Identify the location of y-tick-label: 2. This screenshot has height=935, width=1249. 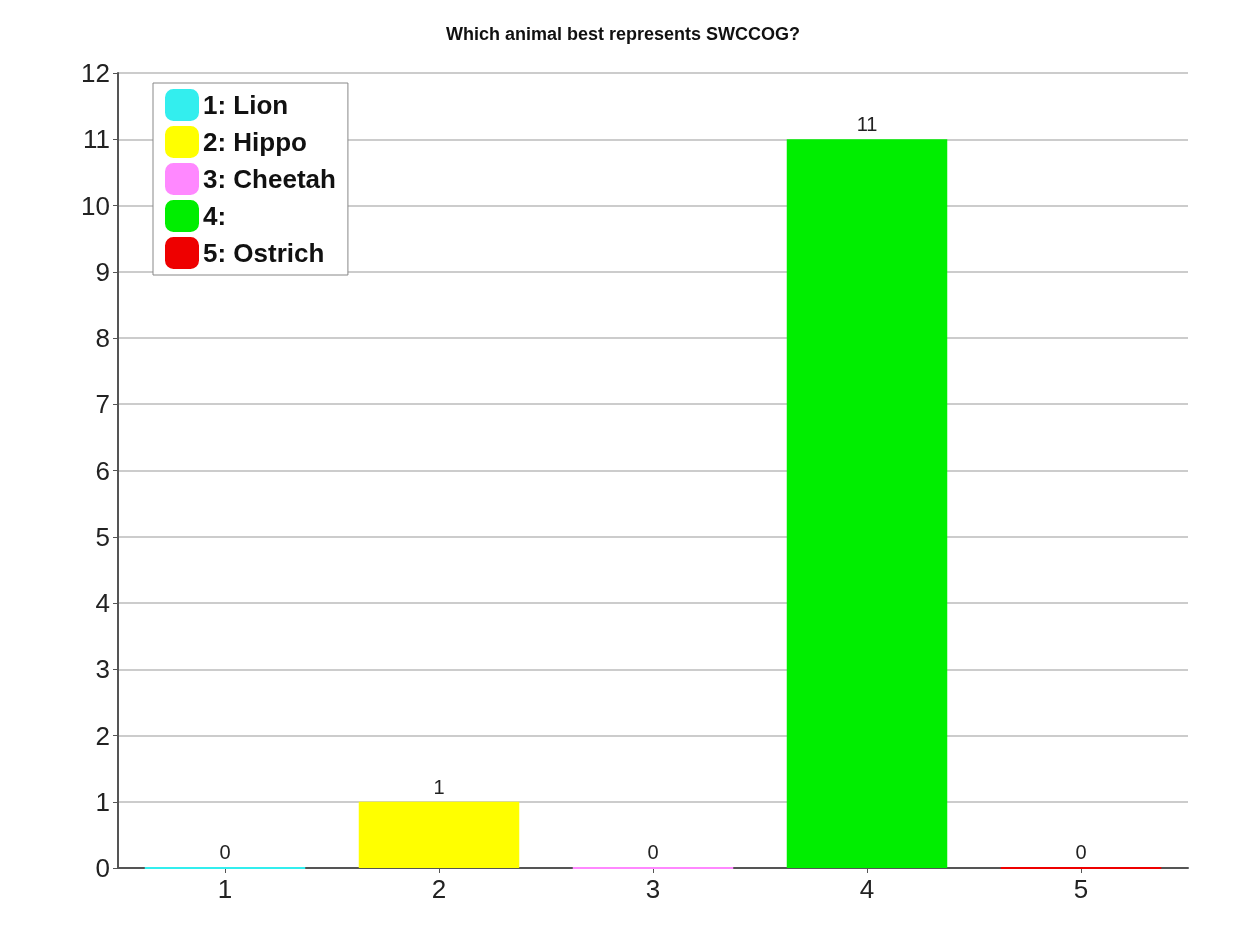
(102, 735).